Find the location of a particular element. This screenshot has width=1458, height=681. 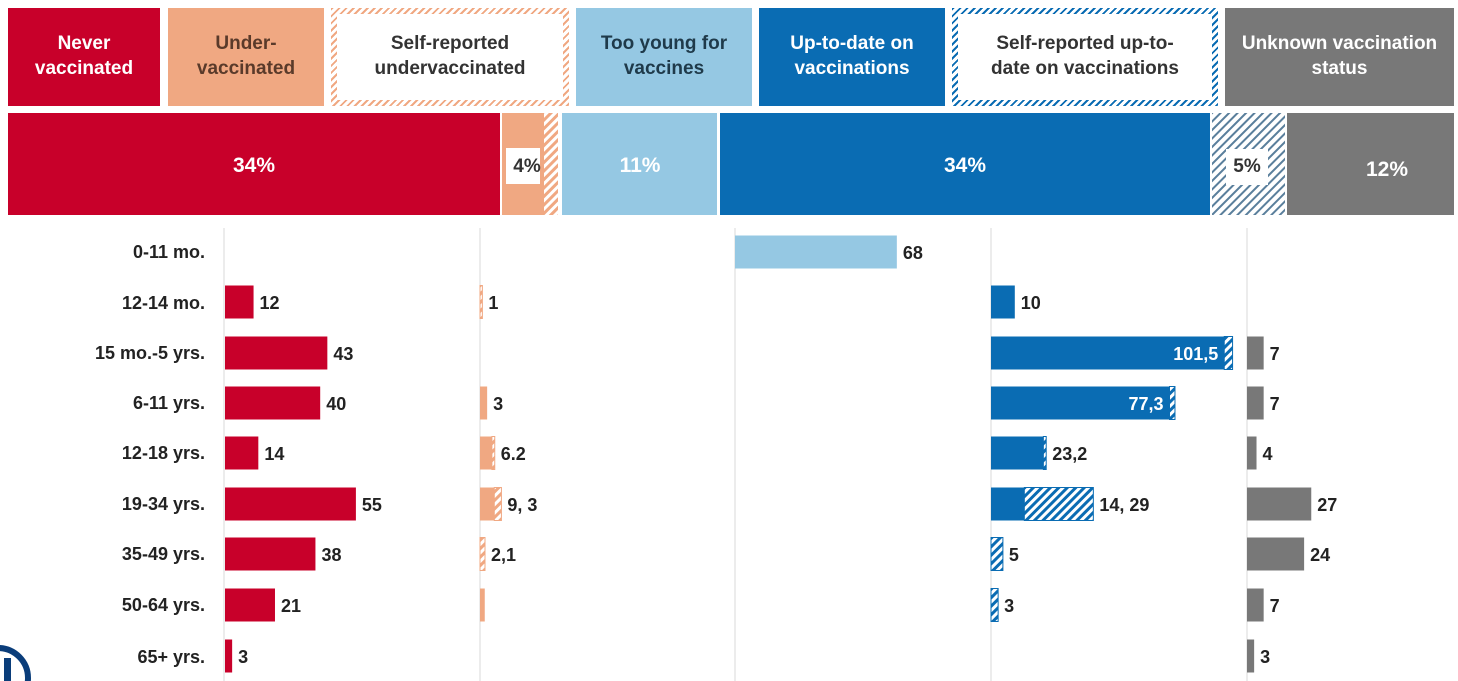

bar-label-unknown-2: 7 is located at coordinates (1275, 354).